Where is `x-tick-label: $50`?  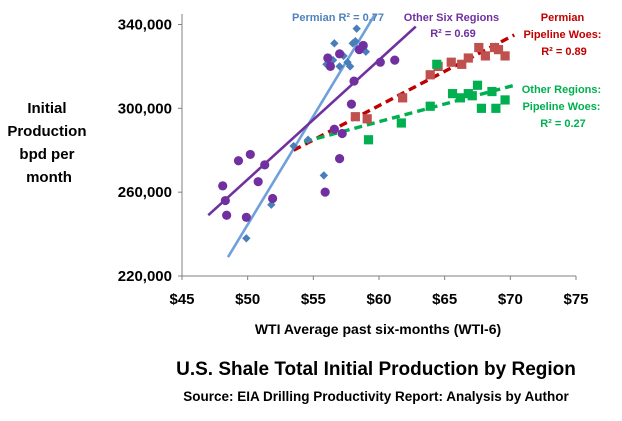 x-tick-label: $50 is located at coordinates (247, 299).